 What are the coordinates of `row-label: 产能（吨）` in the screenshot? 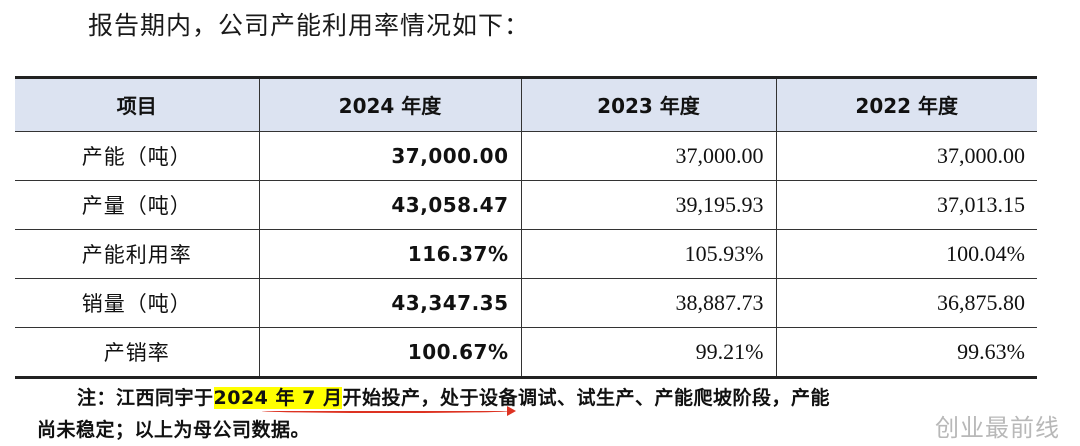 It's located at (137, 155).